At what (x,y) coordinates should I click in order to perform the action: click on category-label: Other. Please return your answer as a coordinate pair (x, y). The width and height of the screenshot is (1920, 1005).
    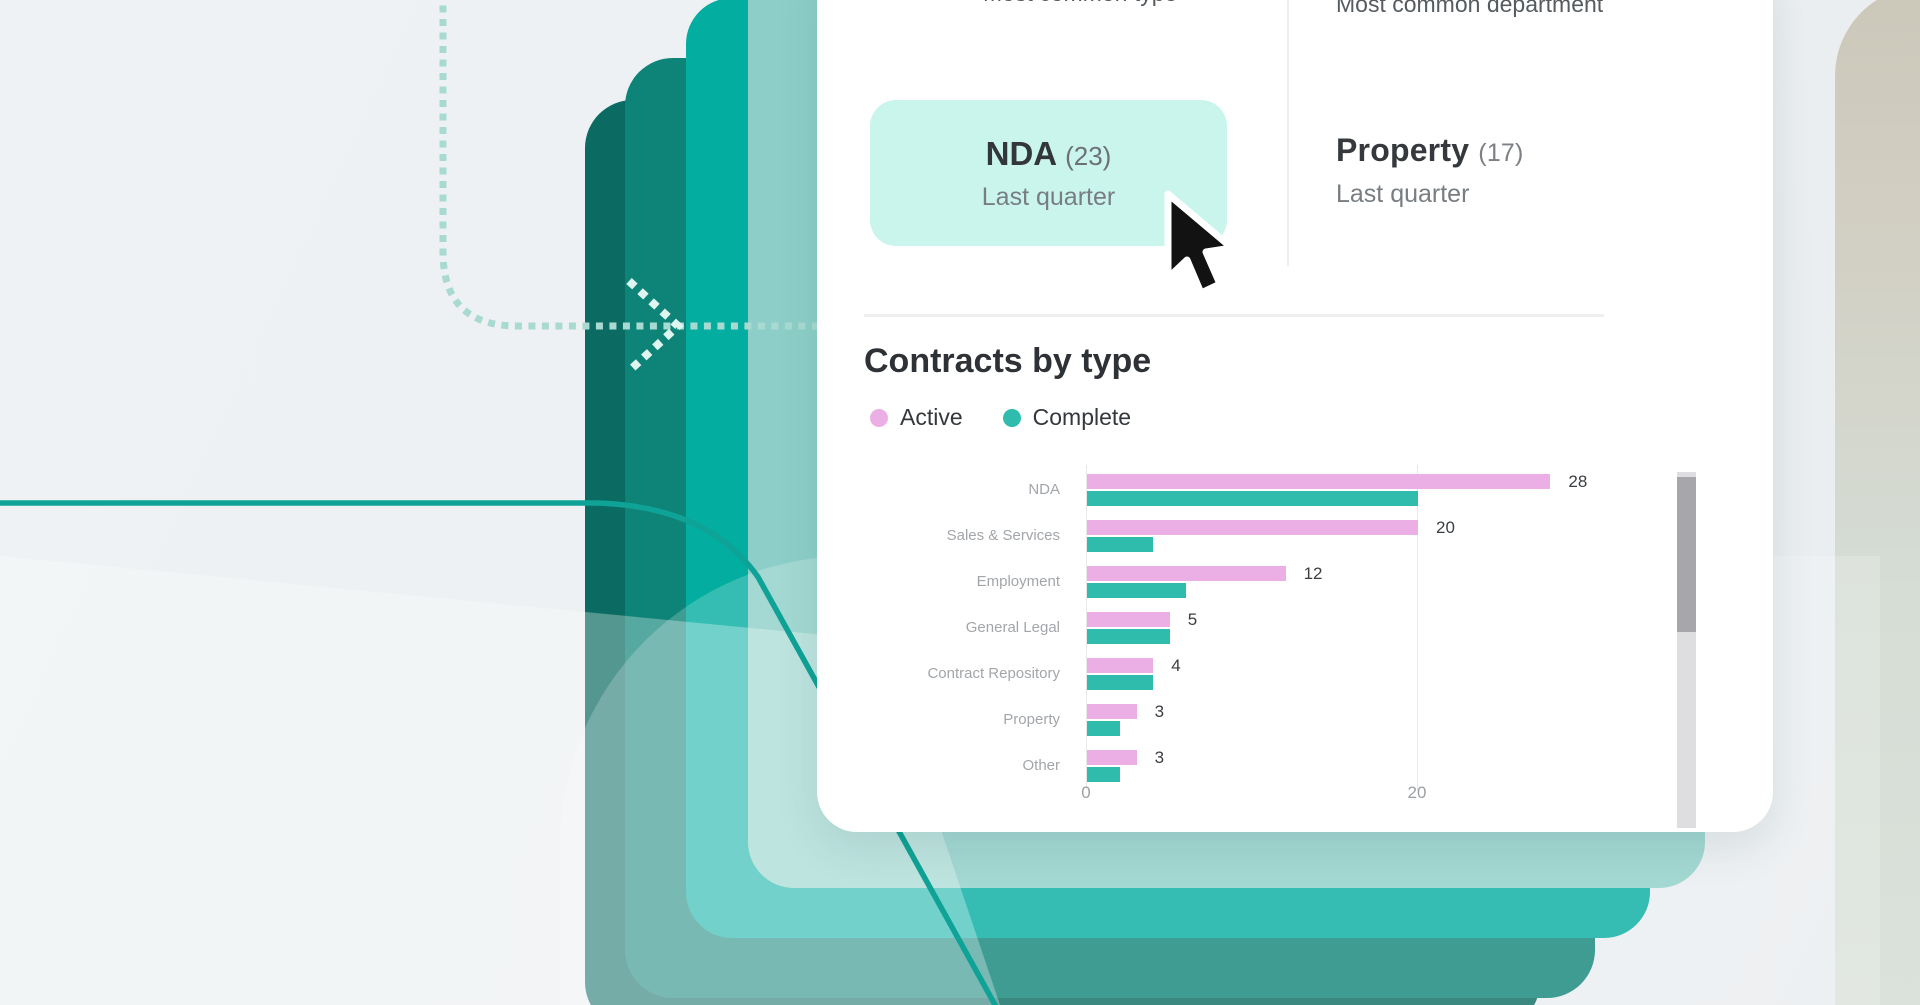
    Looking at the image, I should click on (1041, 765).